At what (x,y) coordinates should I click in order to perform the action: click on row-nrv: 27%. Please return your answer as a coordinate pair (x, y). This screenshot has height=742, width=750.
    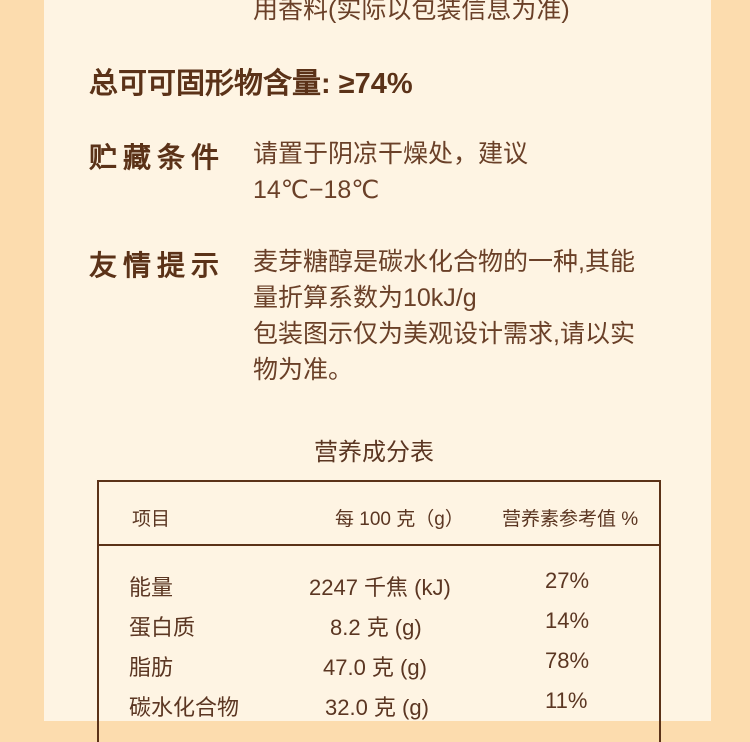
    Looking at the image, I should click on (567, 580).